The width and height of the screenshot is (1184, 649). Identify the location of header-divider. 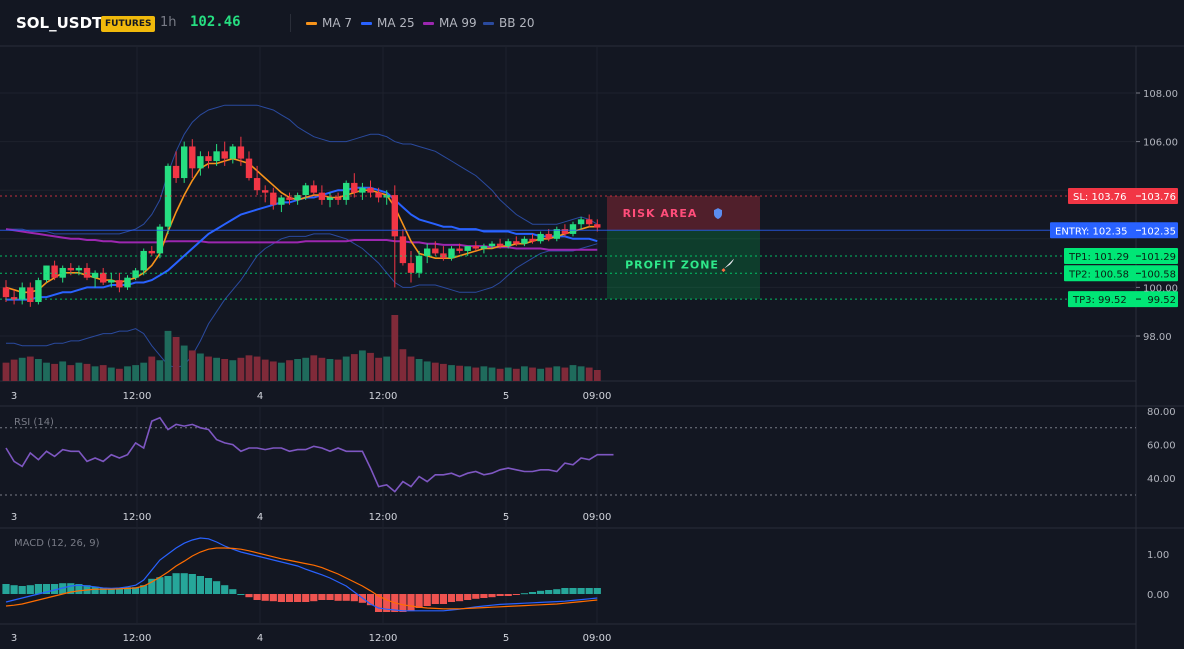
(290, 23).